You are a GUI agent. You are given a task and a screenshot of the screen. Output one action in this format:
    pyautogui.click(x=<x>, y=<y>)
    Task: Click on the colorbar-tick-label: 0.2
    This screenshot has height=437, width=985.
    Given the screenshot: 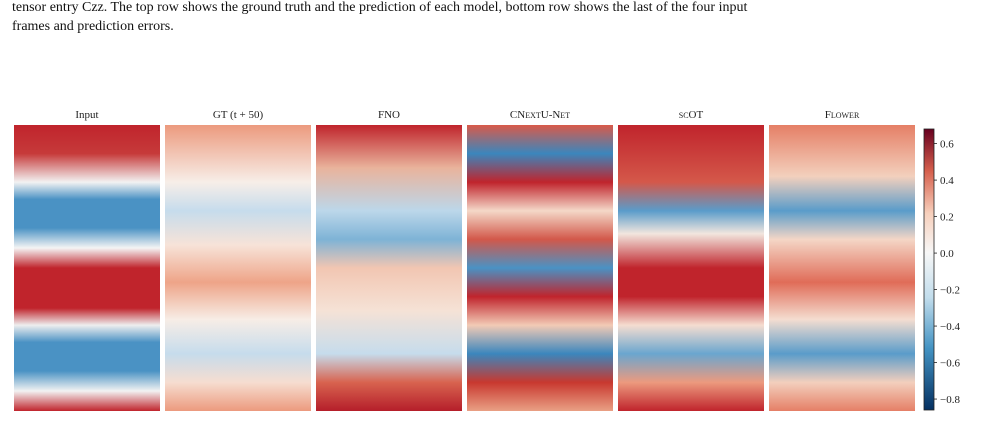 What is the action you would take?
    pyautogui.click(x=947, y=218)
    